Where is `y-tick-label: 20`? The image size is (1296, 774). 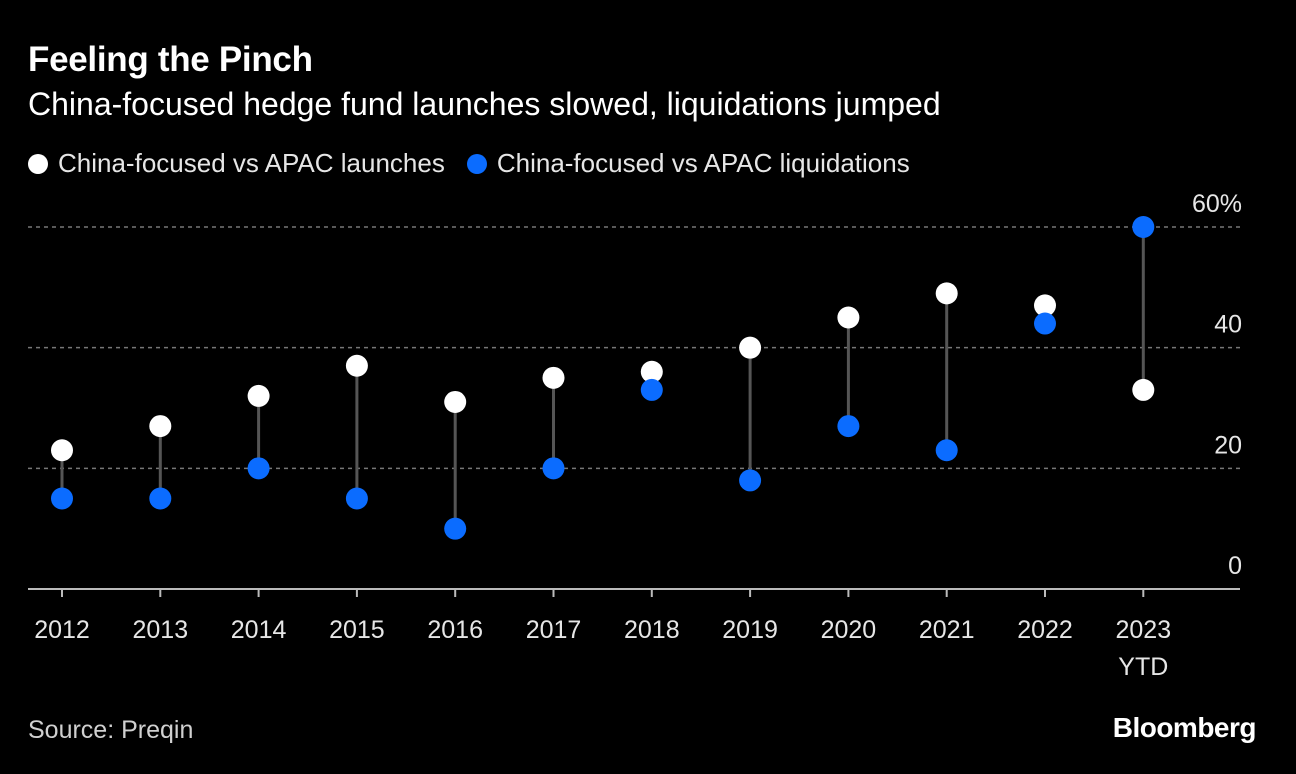
y-tick-label: 20 is located at coordinates (1228, 445).